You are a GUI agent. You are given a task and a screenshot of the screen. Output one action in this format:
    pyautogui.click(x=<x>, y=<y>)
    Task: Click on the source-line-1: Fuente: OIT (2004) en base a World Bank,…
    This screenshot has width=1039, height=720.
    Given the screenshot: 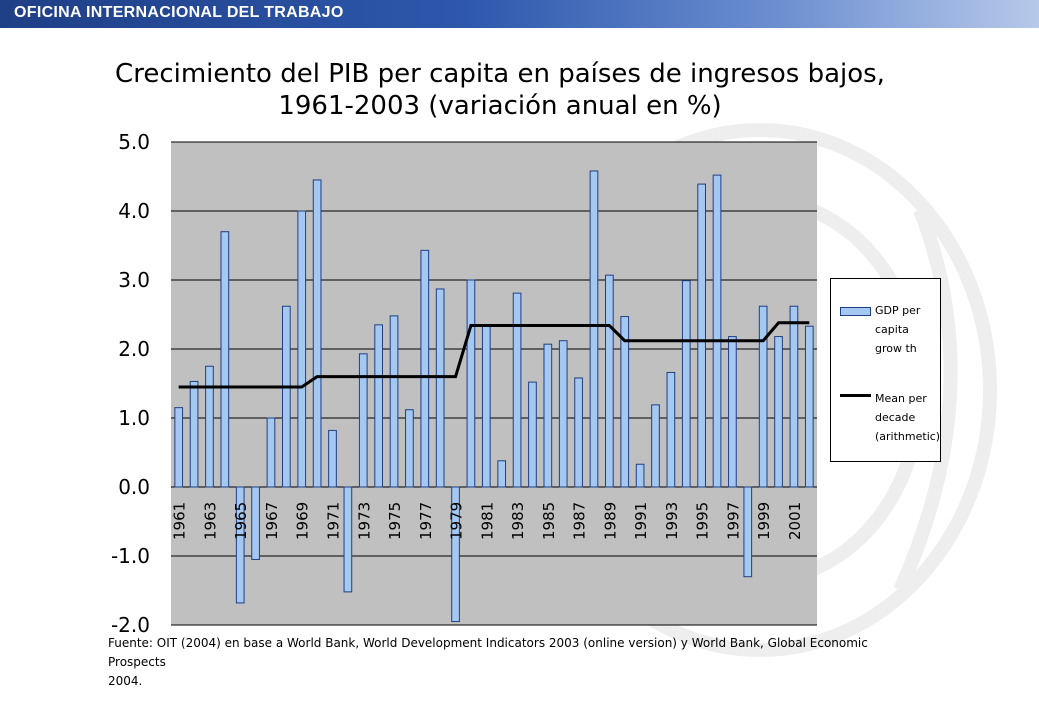 What is the action you would take?
    pyautogui.click(x=488, y=652)
    